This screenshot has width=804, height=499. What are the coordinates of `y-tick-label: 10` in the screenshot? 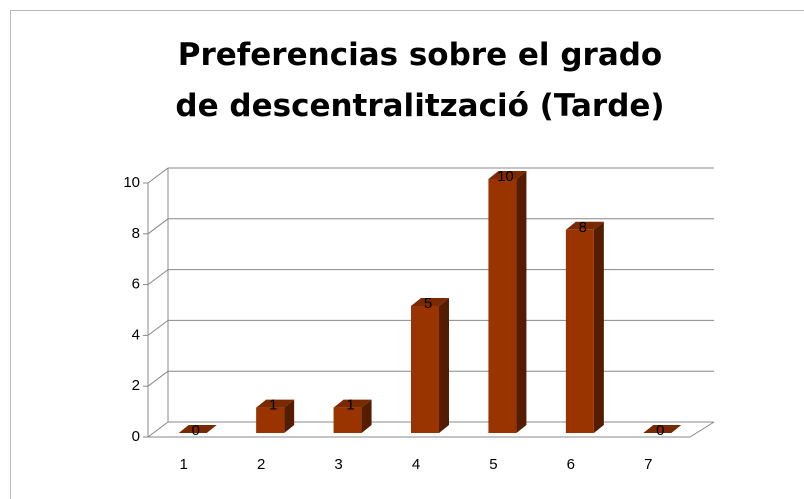 It's located at (131, 182).